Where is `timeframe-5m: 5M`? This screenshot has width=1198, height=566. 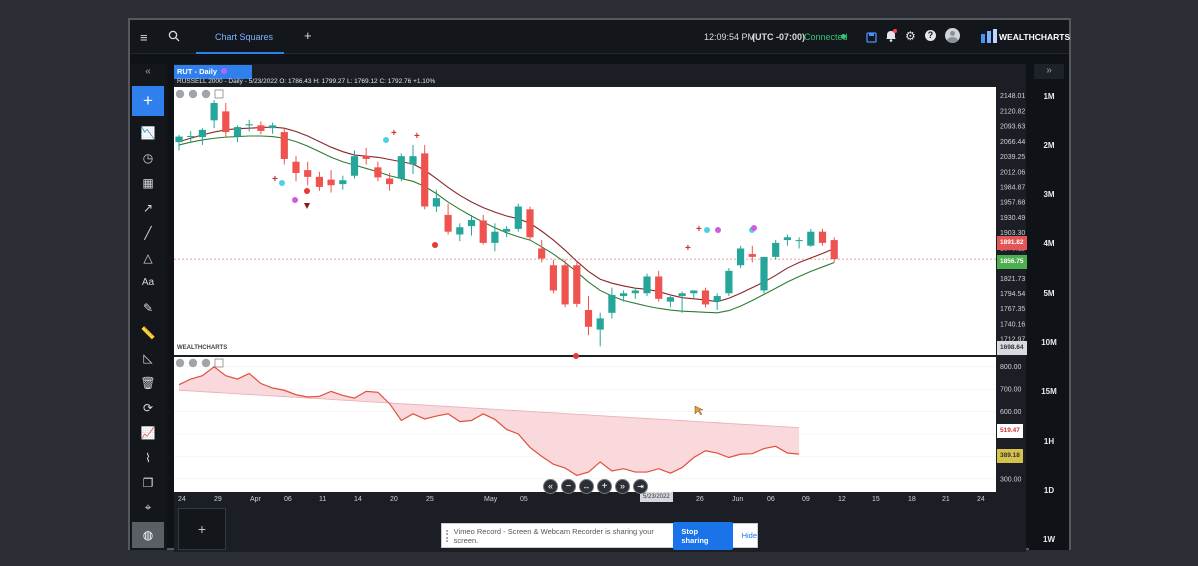
timeframe-5m: 5M is located at coordinates (1049, 293).